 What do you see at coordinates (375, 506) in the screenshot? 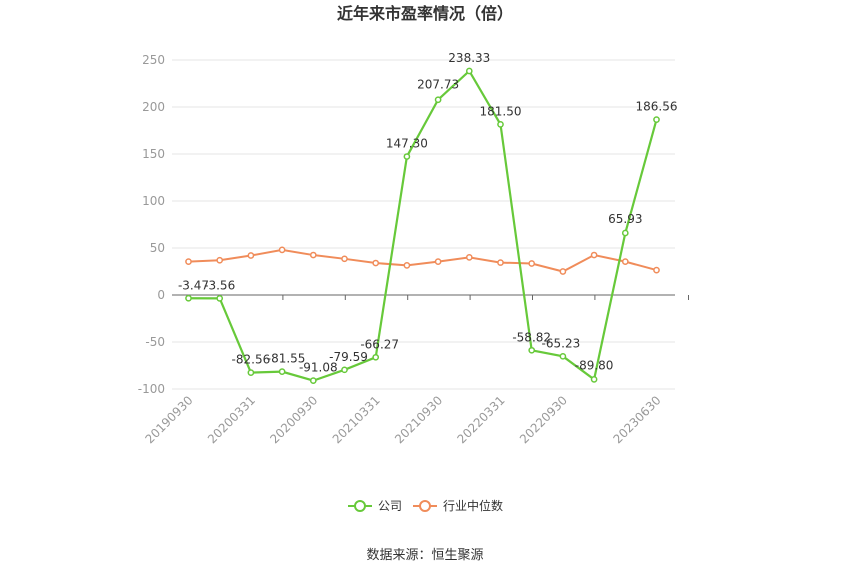
I see `legend-item-company: 公司` at bounding box center [375, 506].